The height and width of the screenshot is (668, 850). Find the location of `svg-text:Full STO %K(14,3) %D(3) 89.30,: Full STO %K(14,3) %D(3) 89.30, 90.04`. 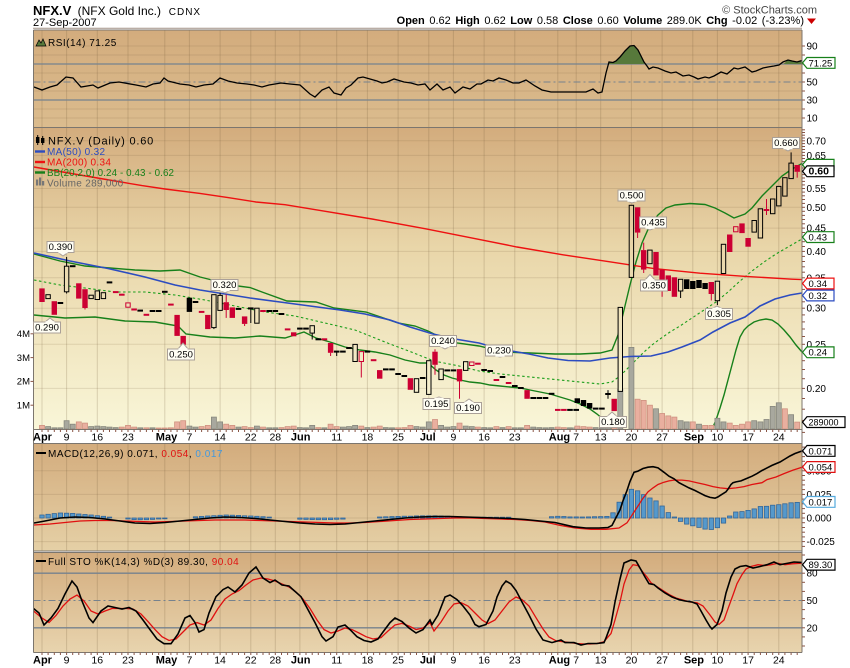

svg-text:Full STO %K(14,3) %D(3) 89.30,: Full STO %K(14,3) %D(3) 89.30, 90.04 is located at coordinates (143, 562).